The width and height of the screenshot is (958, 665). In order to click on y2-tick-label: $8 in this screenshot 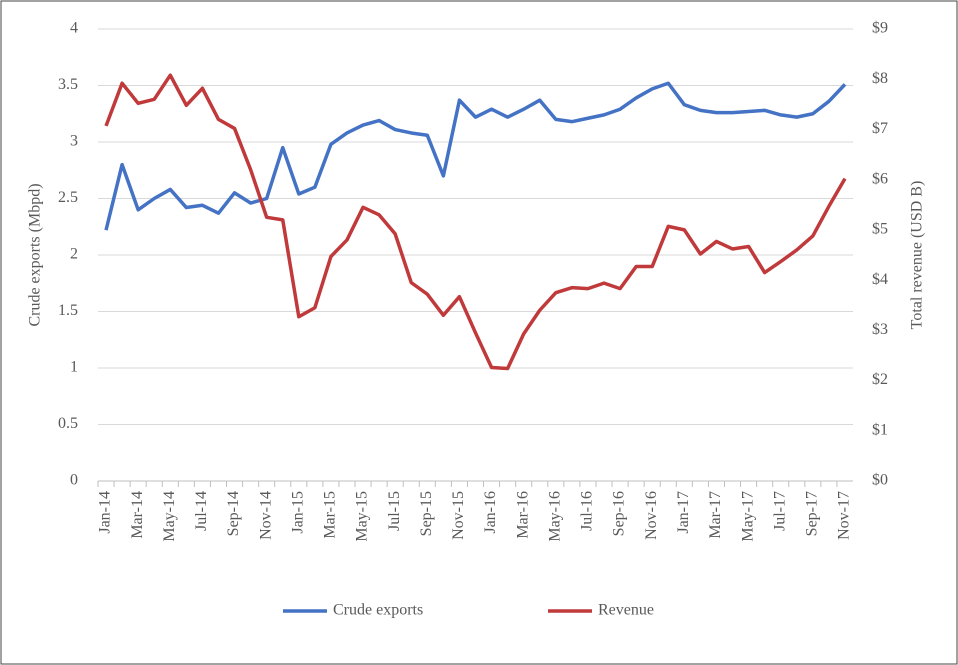, I will do `click(880, 78)`.